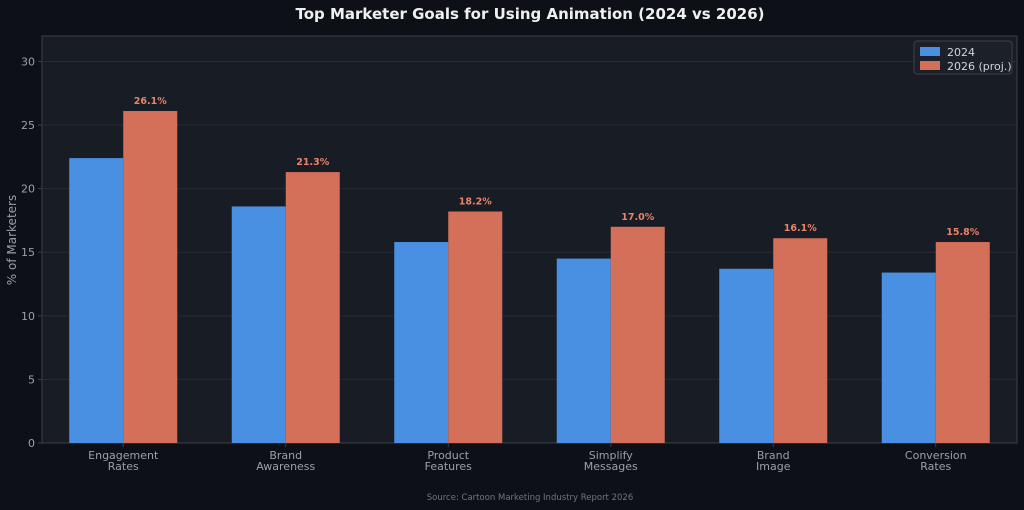 The height and width of the screenshot is (510, 1024). Describe the element at coordinates (28, 61) in the screenshot. I see `y-tick-label: 30` at that location.